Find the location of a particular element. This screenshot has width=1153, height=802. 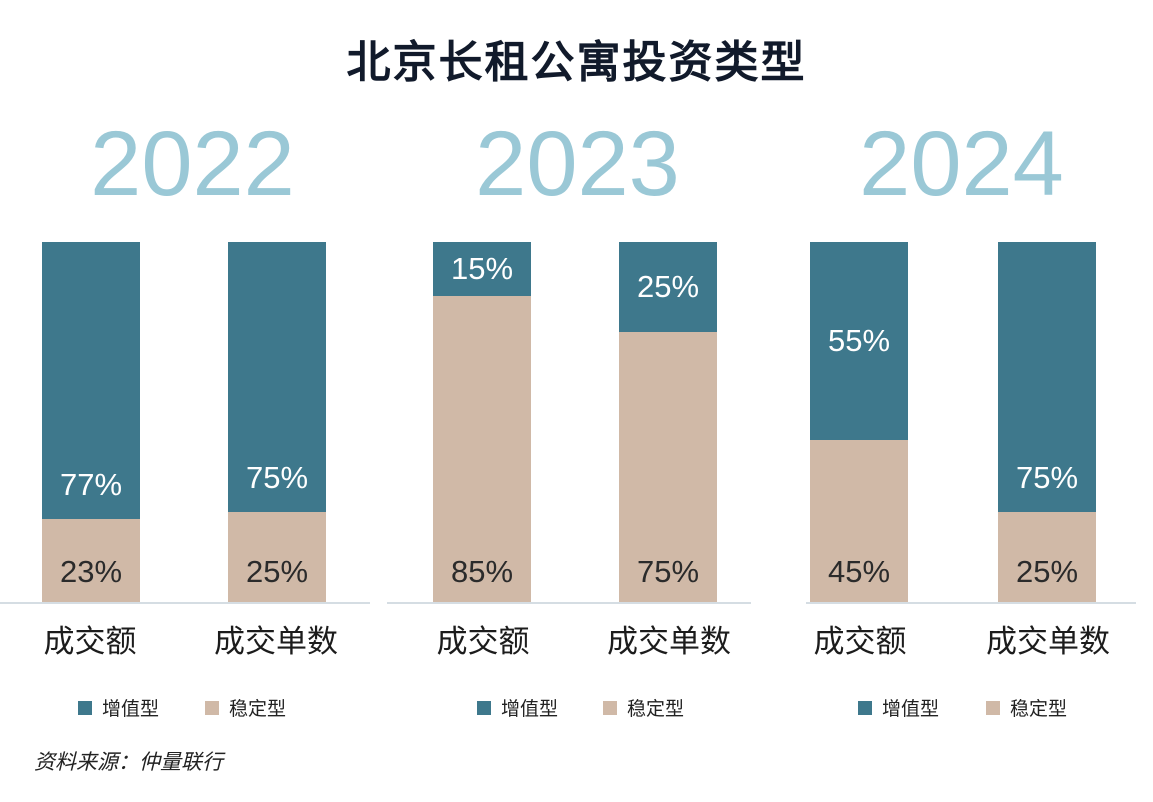

data-label-growth: 15% is located at coordinates (482, 268).